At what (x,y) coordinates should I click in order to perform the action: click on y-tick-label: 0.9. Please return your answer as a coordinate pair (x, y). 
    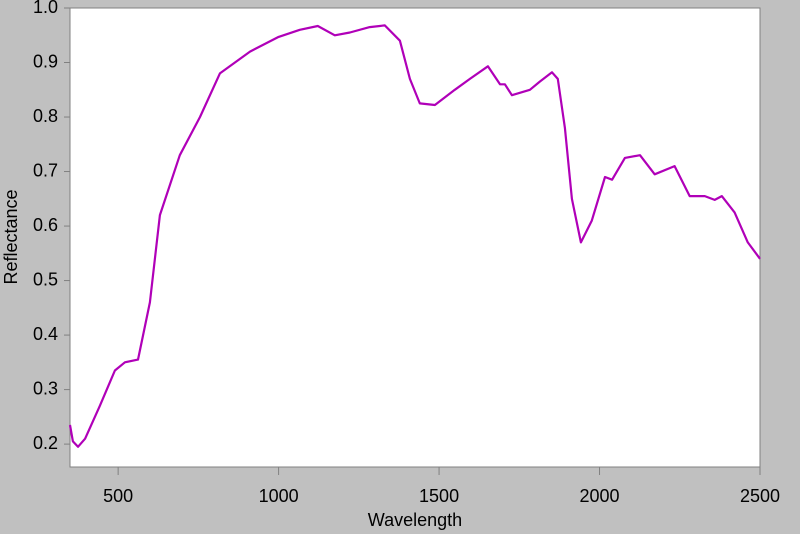
    Looking at the image, I should click on (45, 61).